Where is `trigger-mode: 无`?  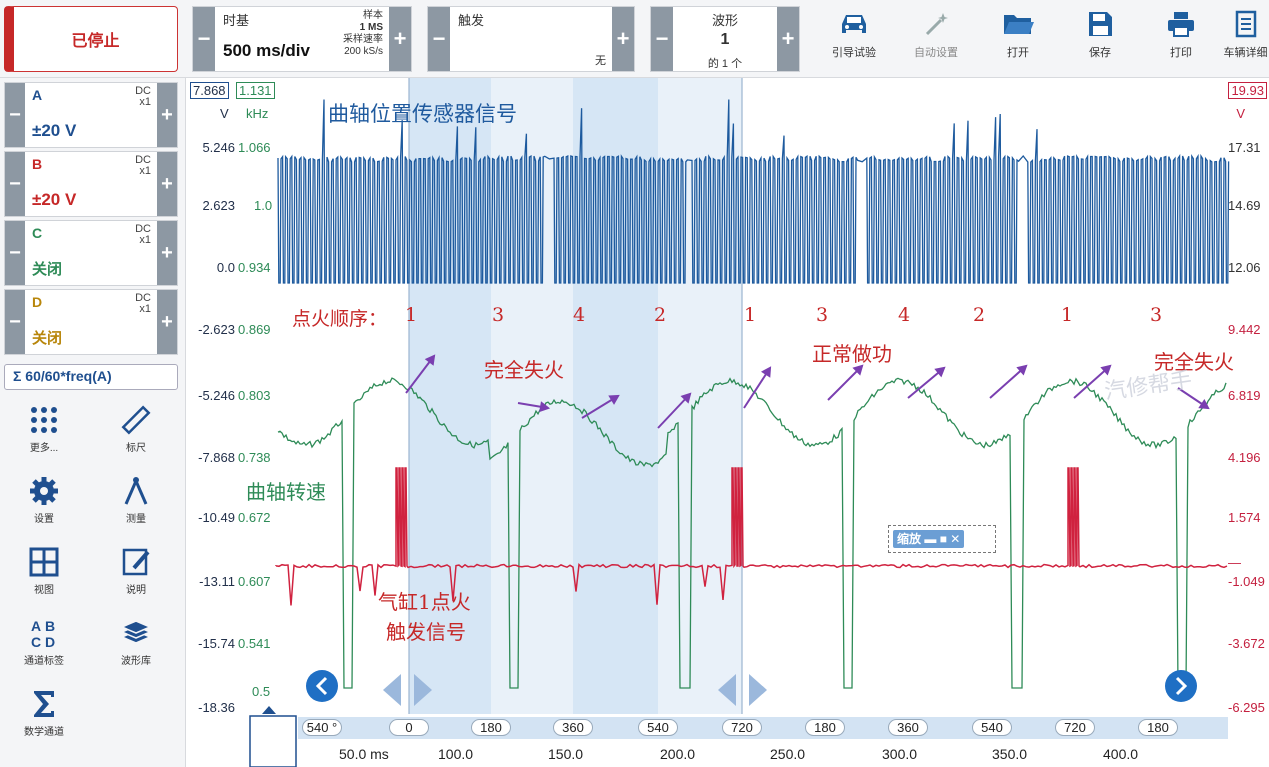
trigger-mode: 无 is located at coordinates (600, 61).